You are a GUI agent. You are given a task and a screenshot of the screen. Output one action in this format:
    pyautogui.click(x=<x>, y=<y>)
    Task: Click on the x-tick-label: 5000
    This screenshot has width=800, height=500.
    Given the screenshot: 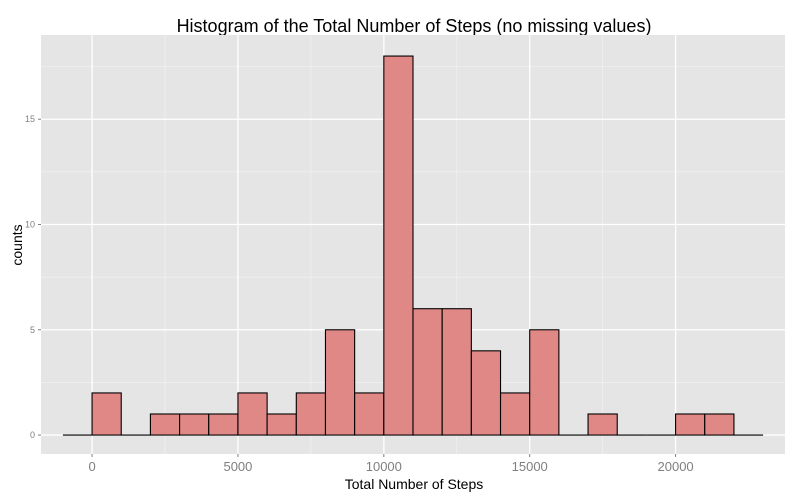 What is the action you would take?
    pyautogui.click(x=237, y=466)
    